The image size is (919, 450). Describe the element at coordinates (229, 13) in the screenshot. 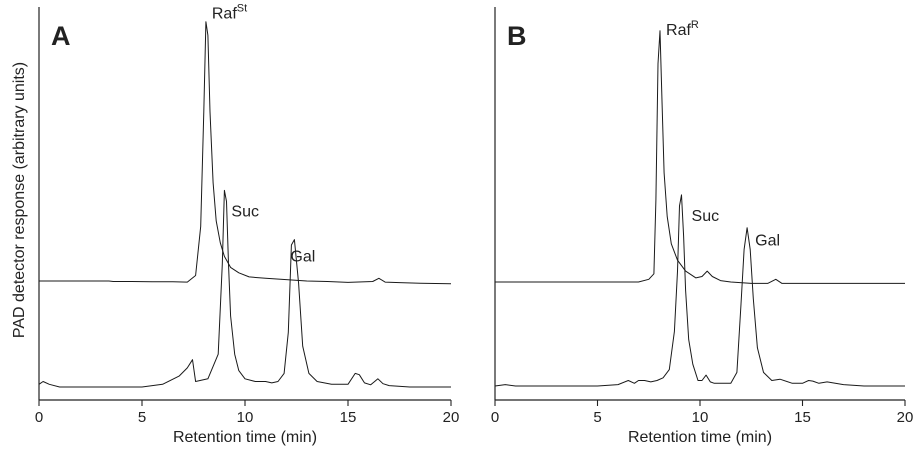

I see `peak-label-raf: RafSt` at that location.